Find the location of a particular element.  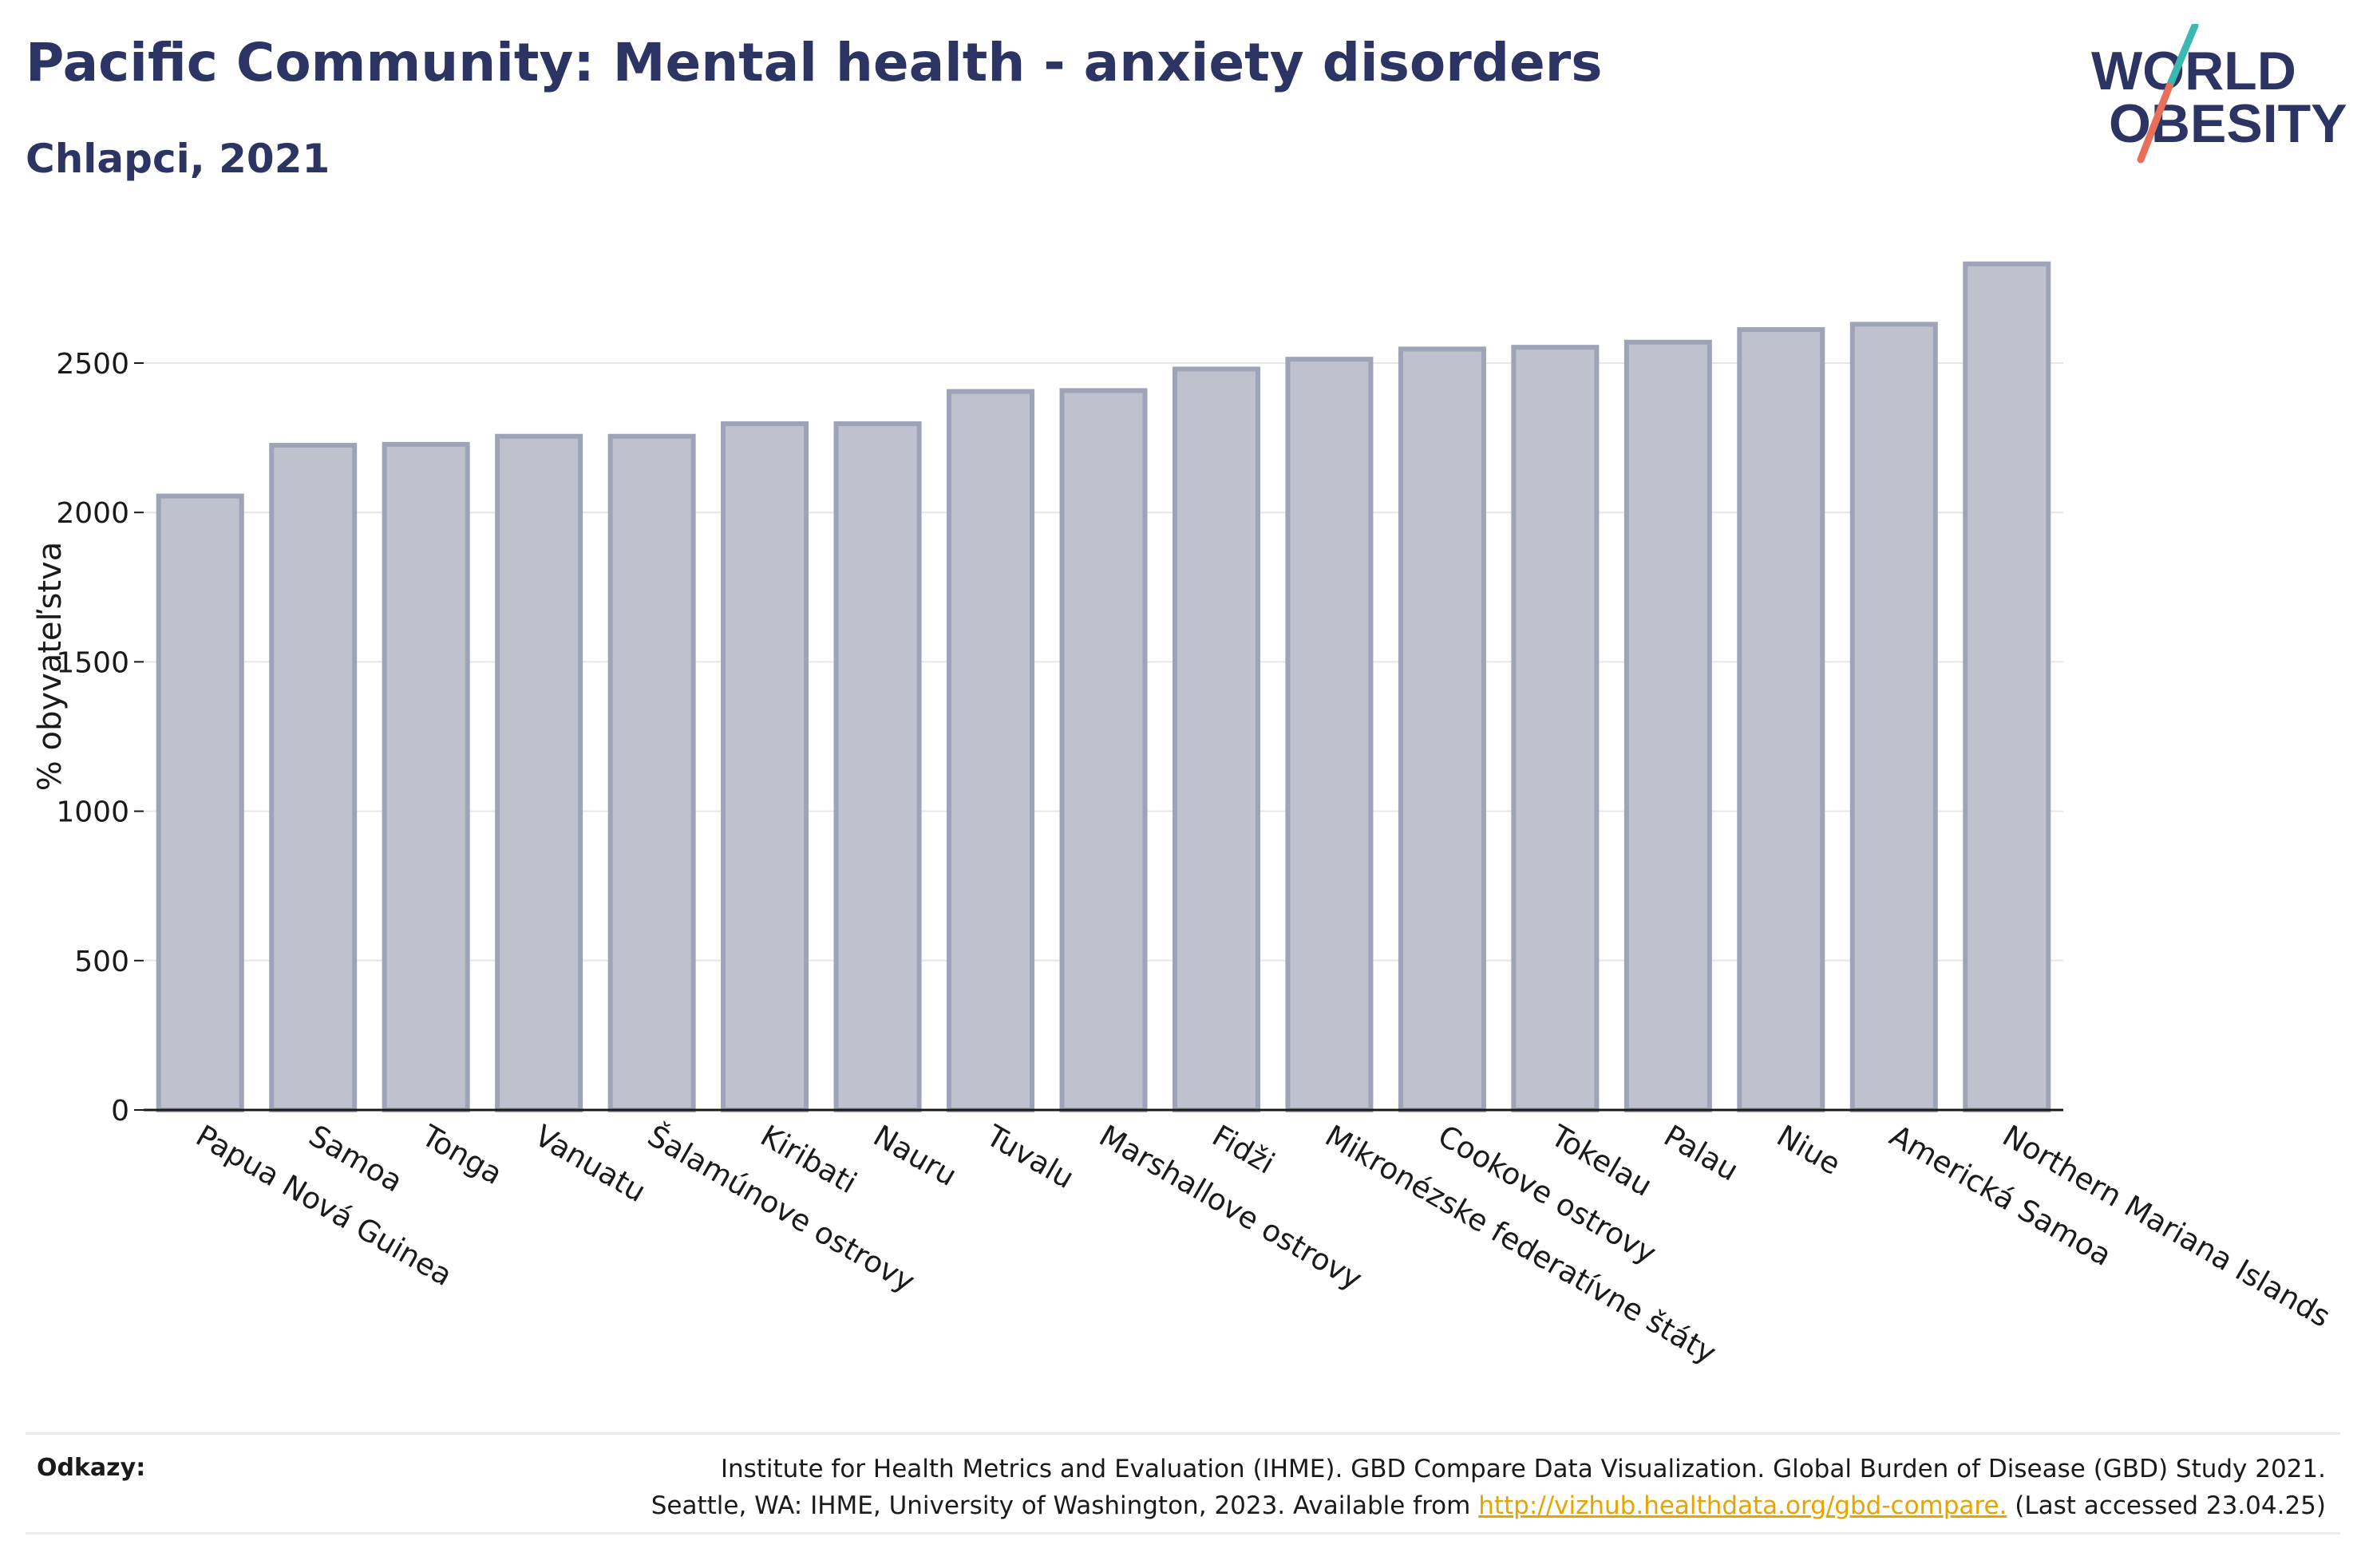

logo-slash-coral is located at coordinates (2155, 123).